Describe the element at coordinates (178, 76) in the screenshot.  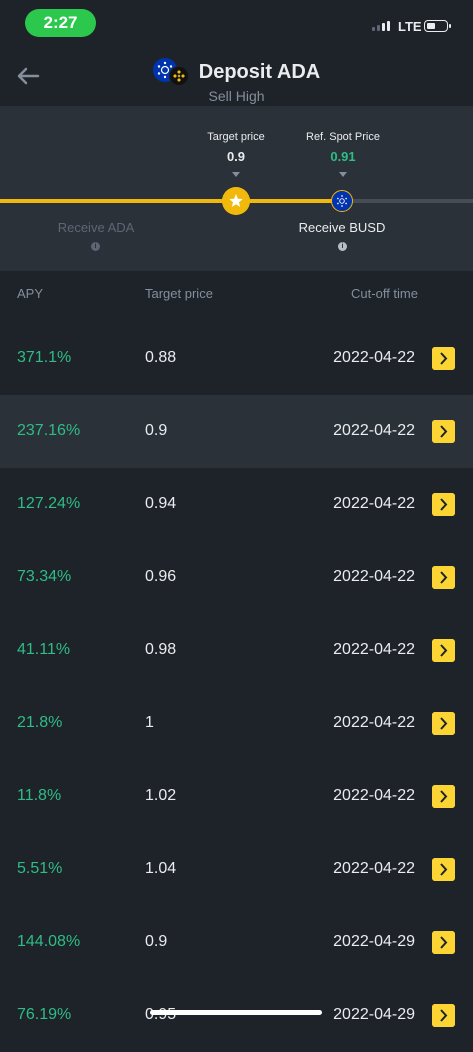
I see `bnb-coin-icon` at that location.